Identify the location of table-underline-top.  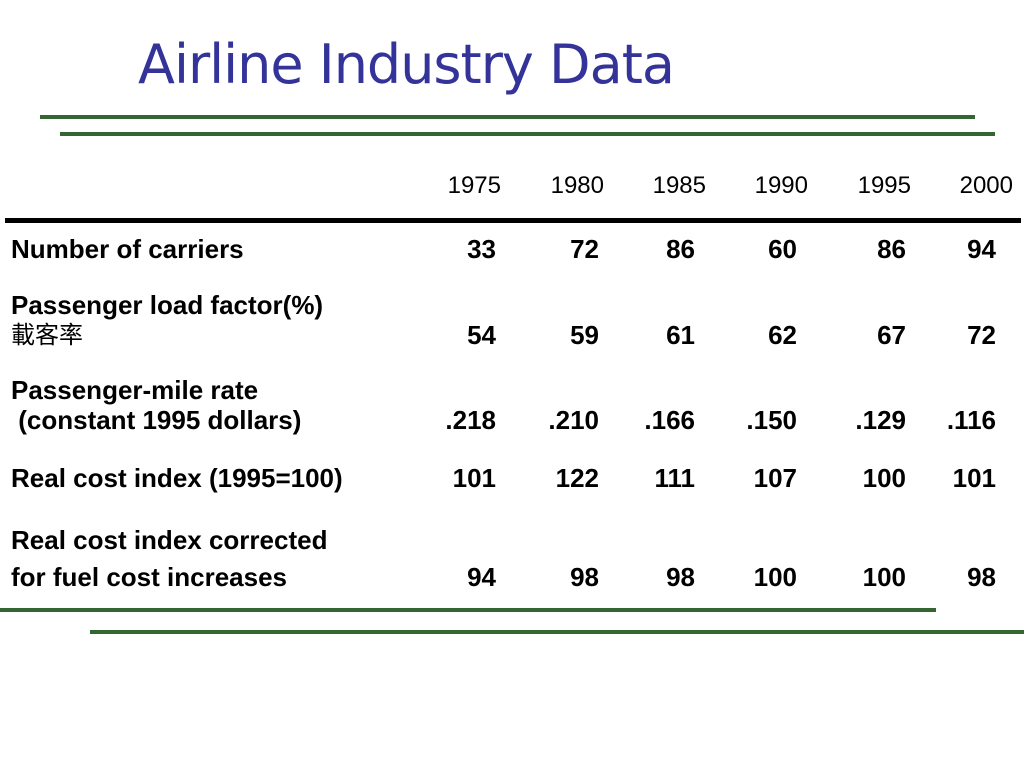
(468, 610).